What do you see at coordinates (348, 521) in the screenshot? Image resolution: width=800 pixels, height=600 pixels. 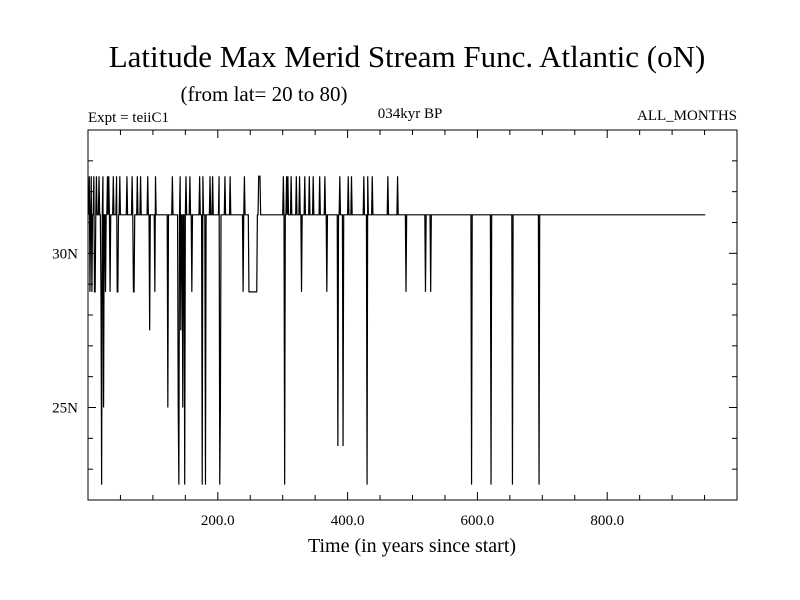 I see `x-tick-label: 400.0` at bounding box center [348, 521].